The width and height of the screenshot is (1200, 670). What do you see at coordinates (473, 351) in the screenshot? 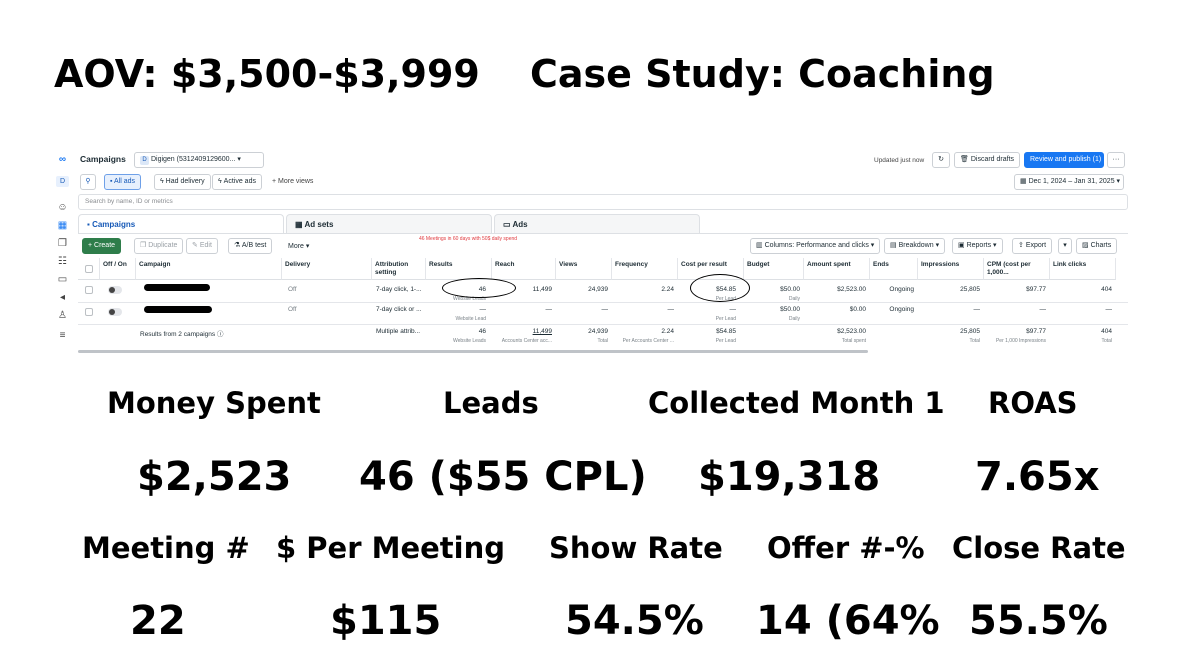
I see `horizontal-scrollbar` at bounding box center [473, 351].